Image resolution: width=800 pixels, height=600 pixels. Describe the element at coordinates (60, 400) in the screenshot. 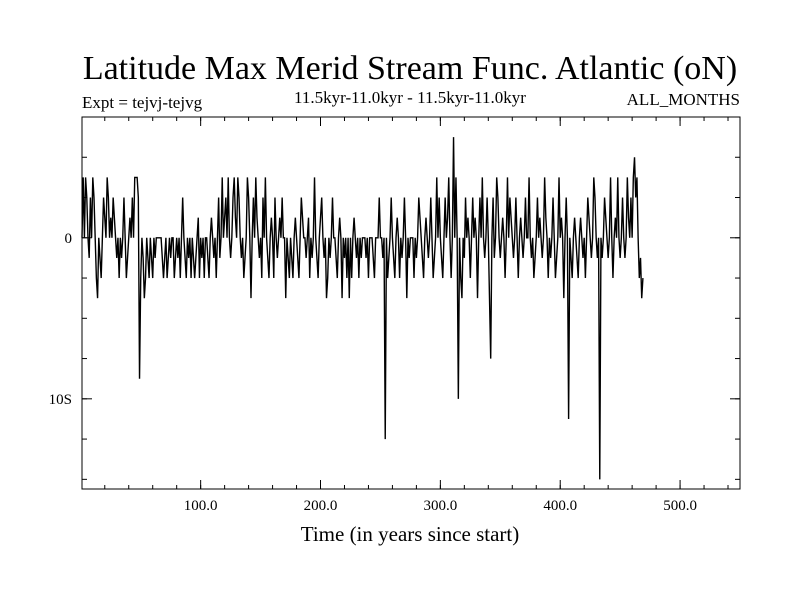

I see `y-tick-label: 10S` at that location.